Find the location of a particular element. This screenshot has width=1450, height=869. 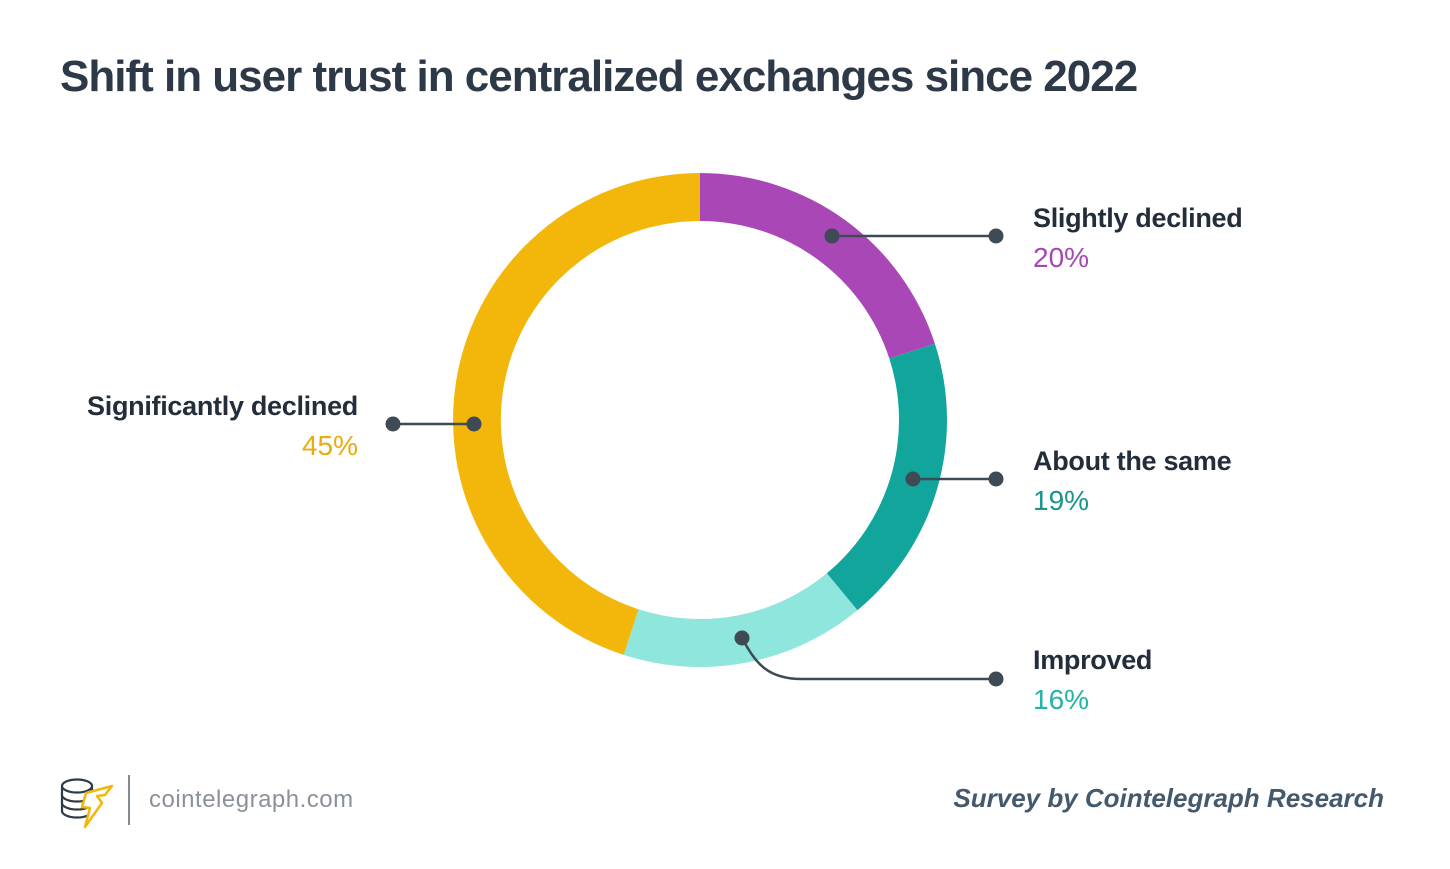

donut-segment-about-the-same is located at coordinates (886, 477).